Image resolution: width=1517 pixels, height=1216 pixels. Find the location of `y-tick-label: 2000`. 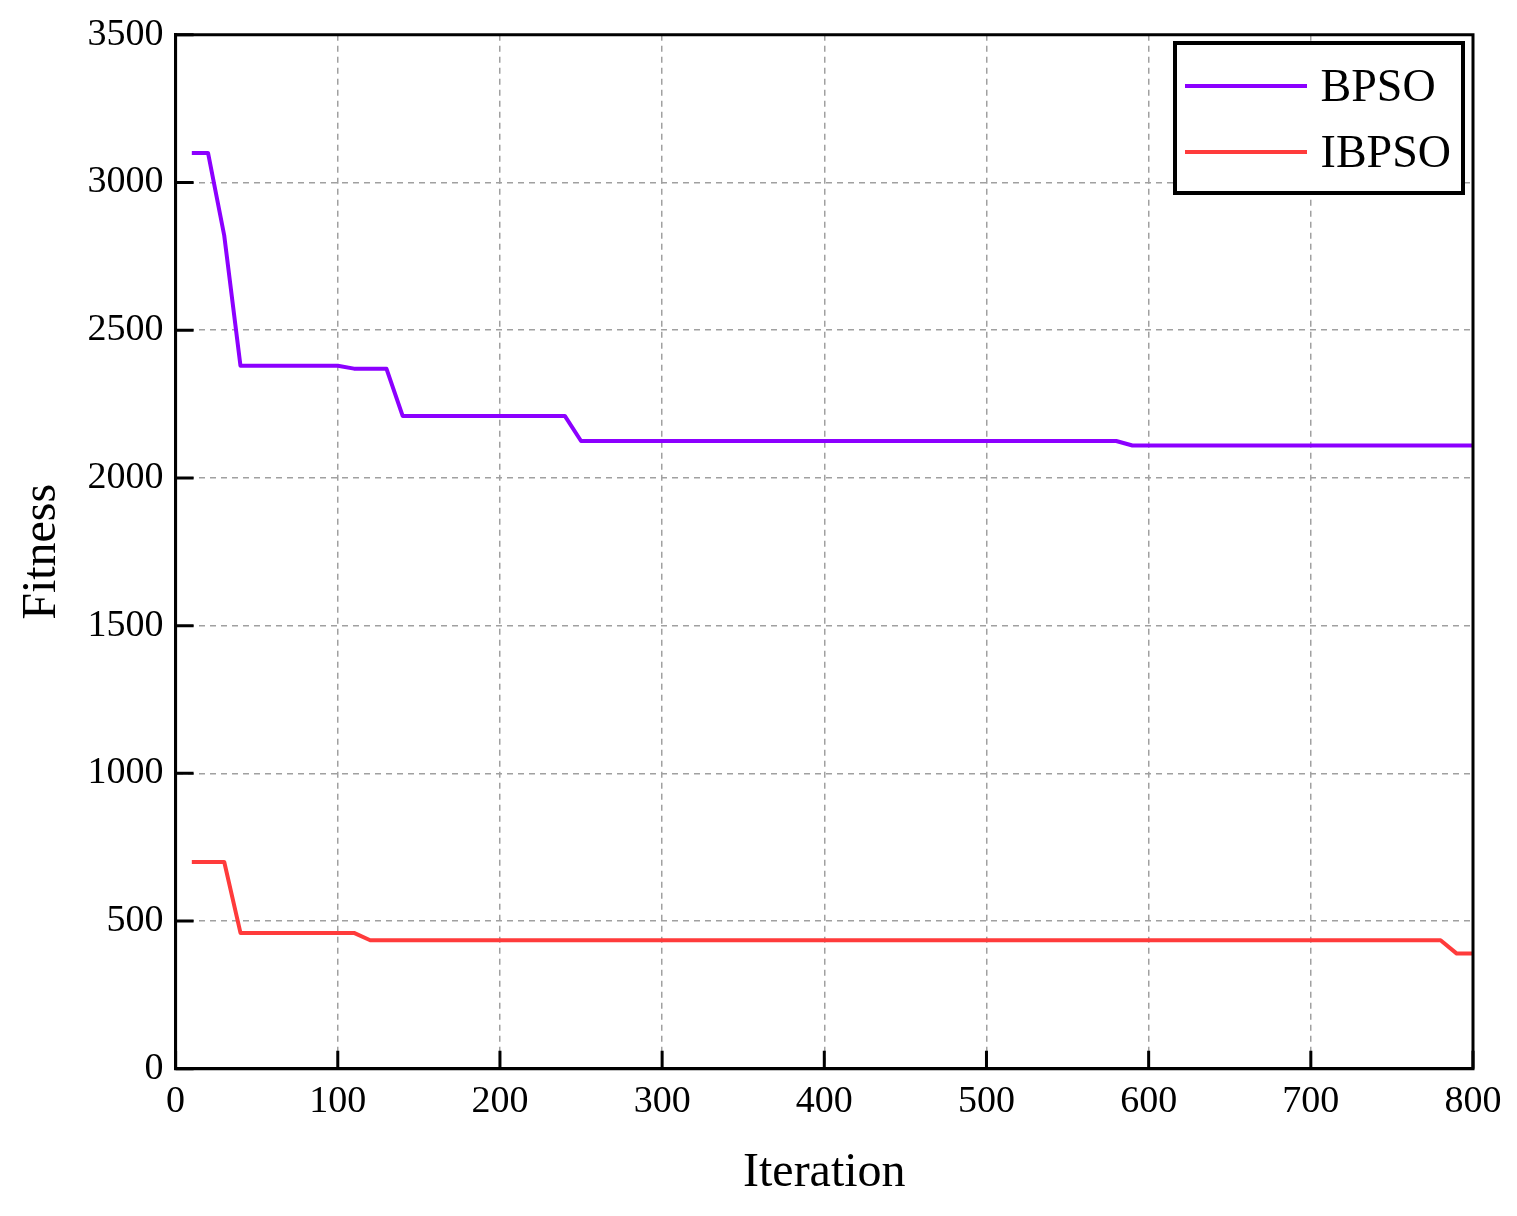

y-tick-label: 2000 is located at coordinates (125, 474).